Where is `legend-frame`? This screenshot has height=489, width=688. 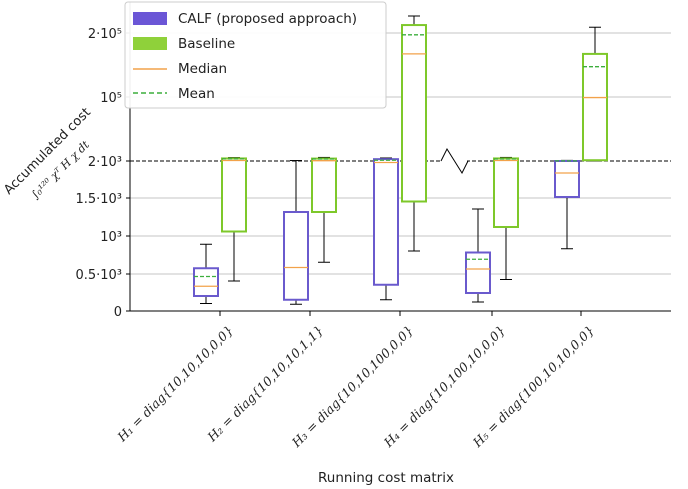 legend-frame is located at coordinates (255, 55).